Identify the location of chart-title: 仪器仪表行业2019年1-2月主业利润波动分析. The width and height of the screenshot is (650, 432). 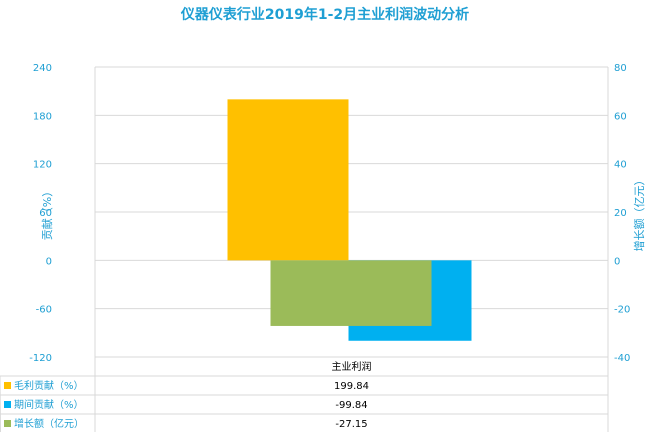
(325, 15).